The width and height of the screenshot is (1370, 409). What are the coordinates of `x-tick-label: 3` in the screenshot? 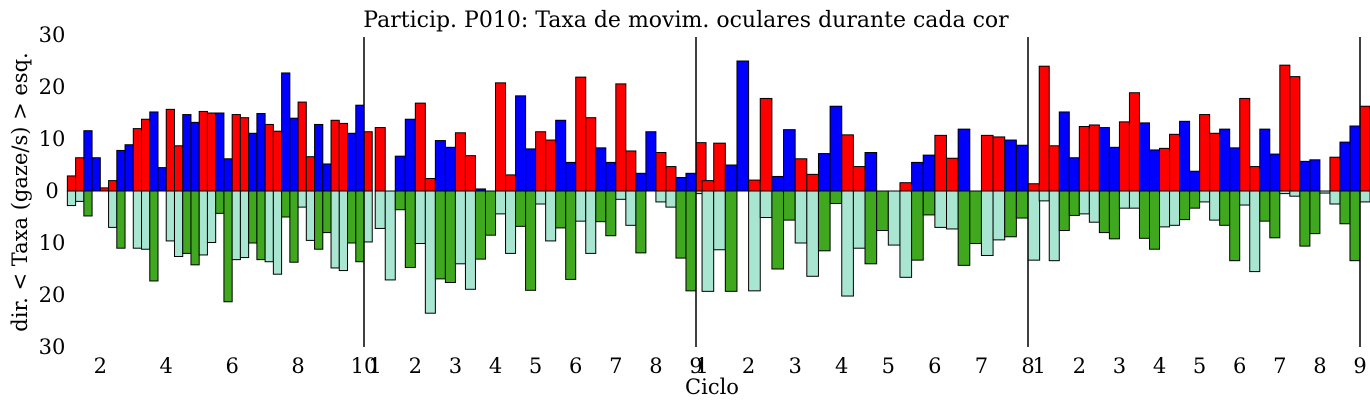 It's located at (455, 366).